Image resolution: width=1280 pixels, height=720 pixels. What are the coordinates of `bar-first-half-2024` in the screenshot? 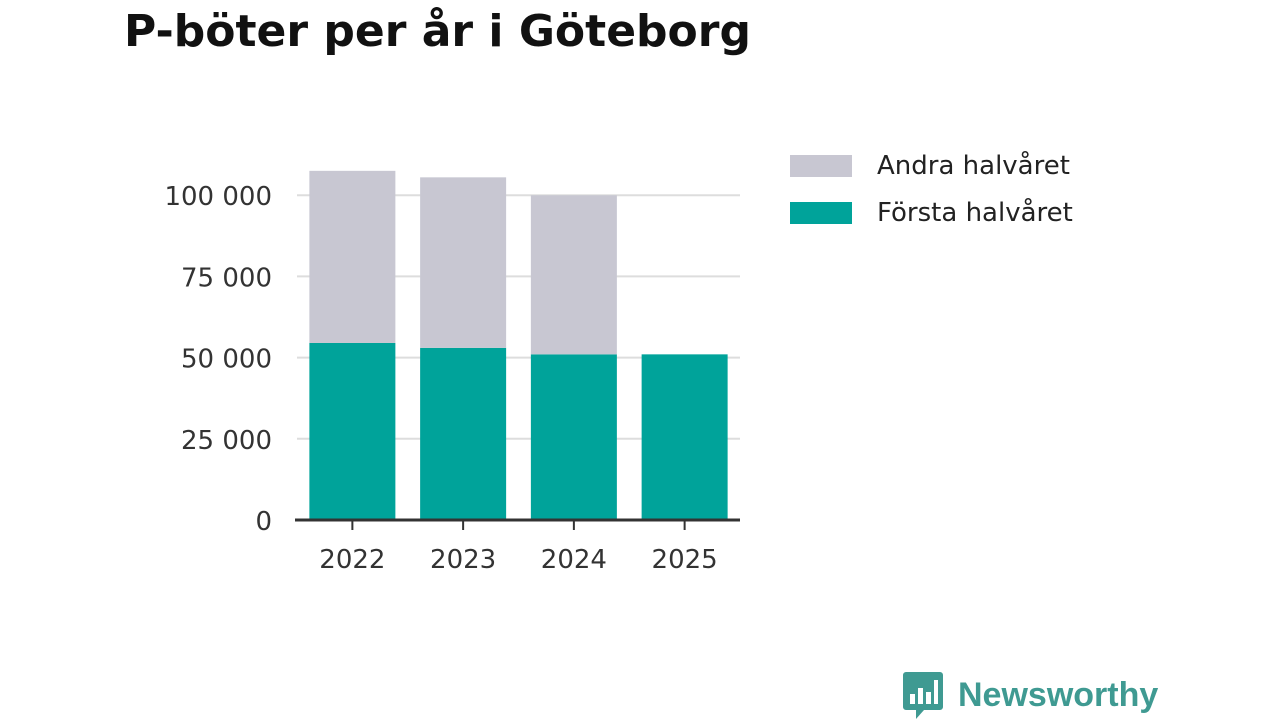 It's located at (573, 437).